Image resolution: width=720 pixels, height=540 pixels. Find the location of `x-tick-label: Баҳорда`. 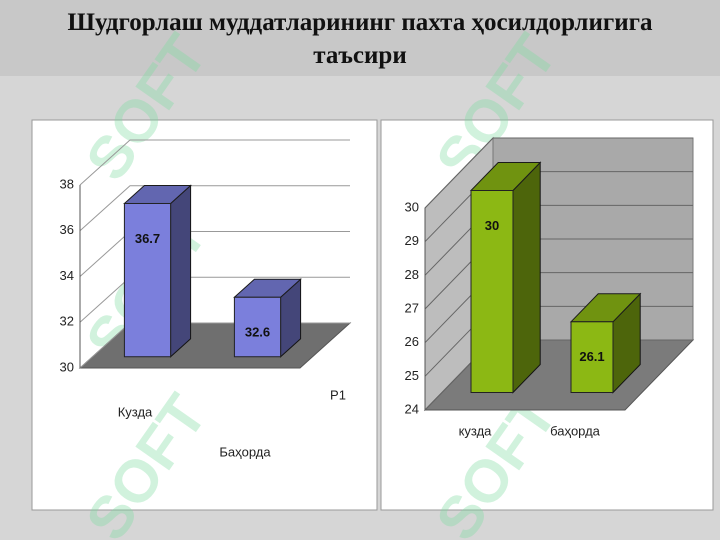

x-tick-label: Баҳорда is located at coordinates (245, 451).